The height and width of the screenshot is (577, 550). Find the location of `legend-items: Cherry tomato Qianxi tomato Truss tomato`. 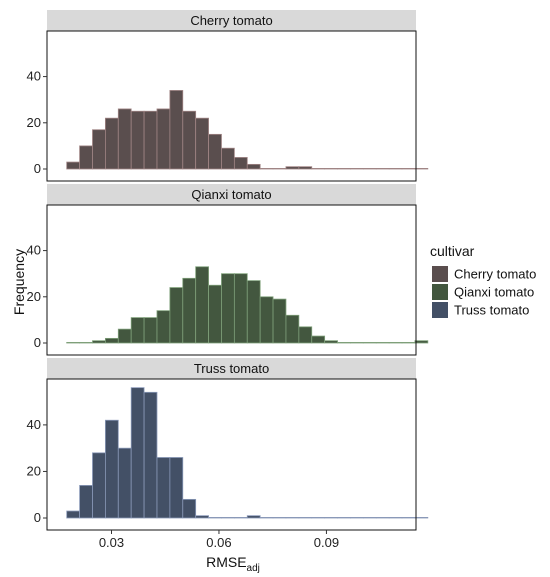

legend-items: Cherry tomato Qianxi tomato Truss tomato is located at coordinates (484, 292).